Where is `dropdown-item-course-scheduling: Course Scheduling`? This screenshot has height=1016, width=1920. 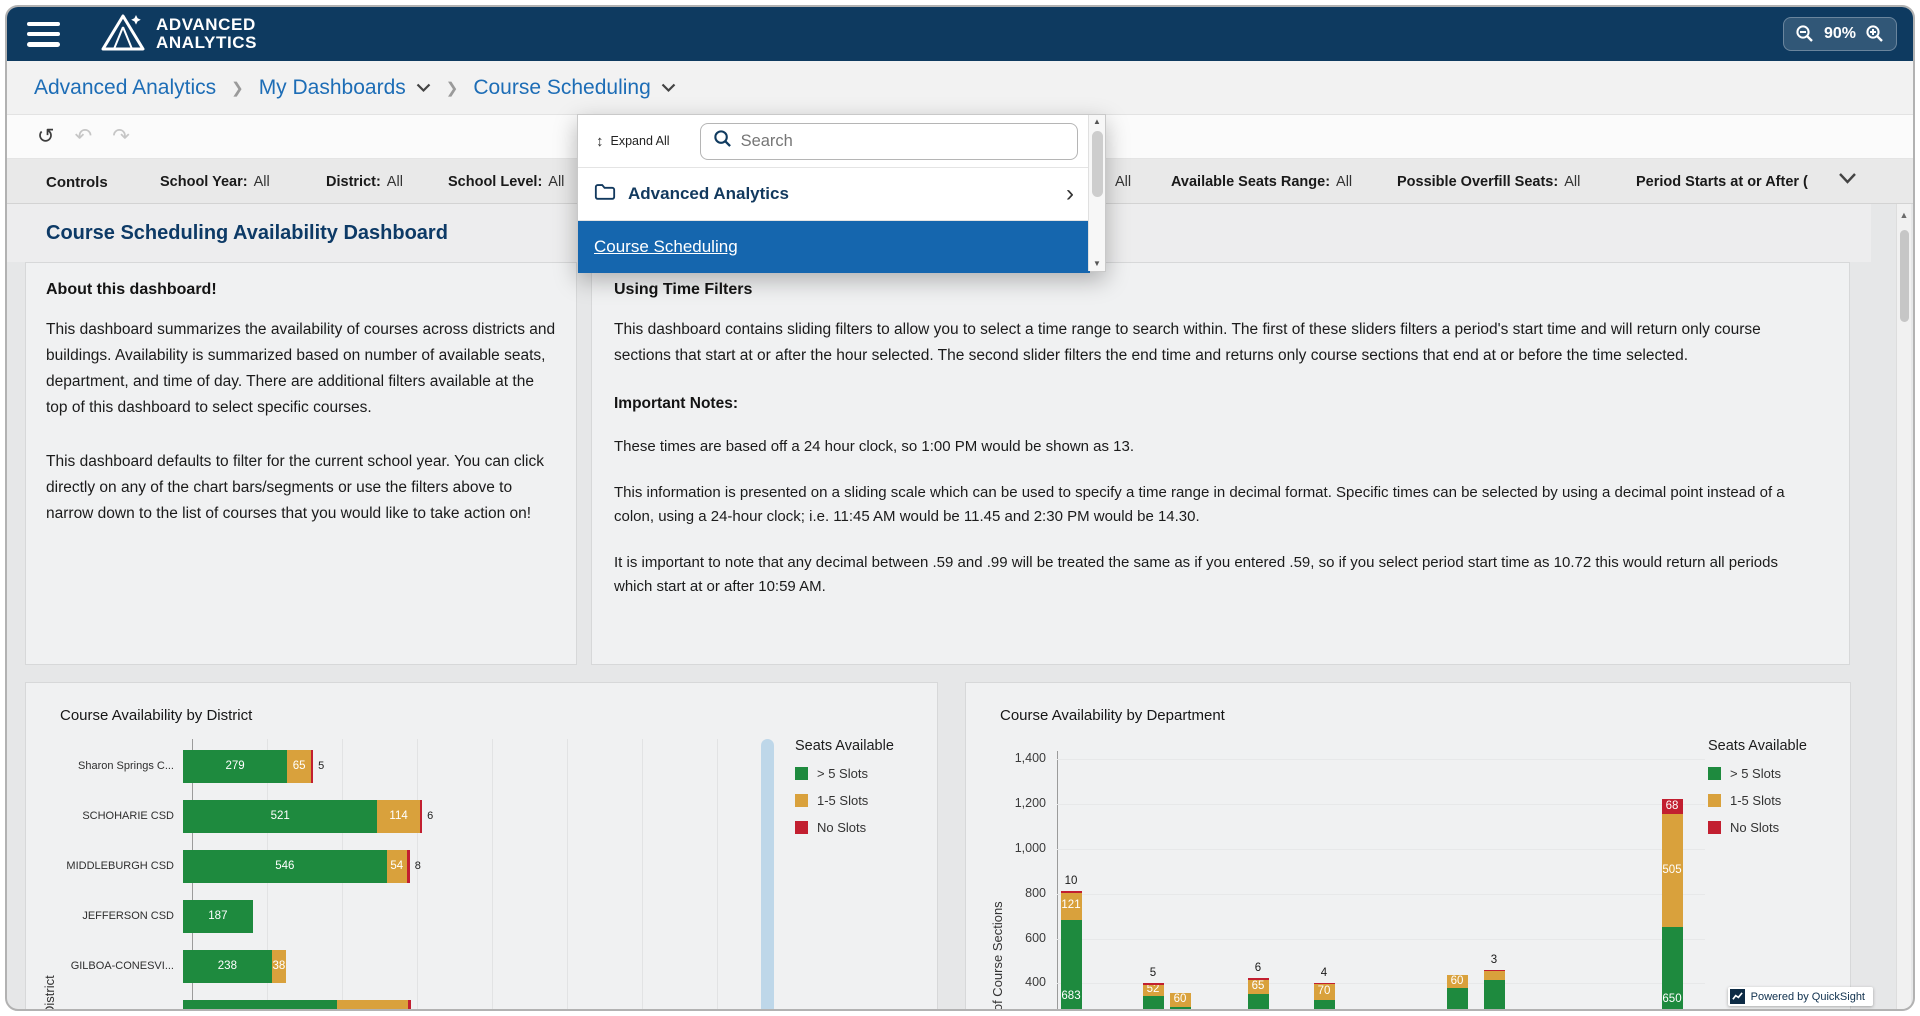
dropdown-item-course-scheduling: Course Scheduling is located at coordinates (834, 246).